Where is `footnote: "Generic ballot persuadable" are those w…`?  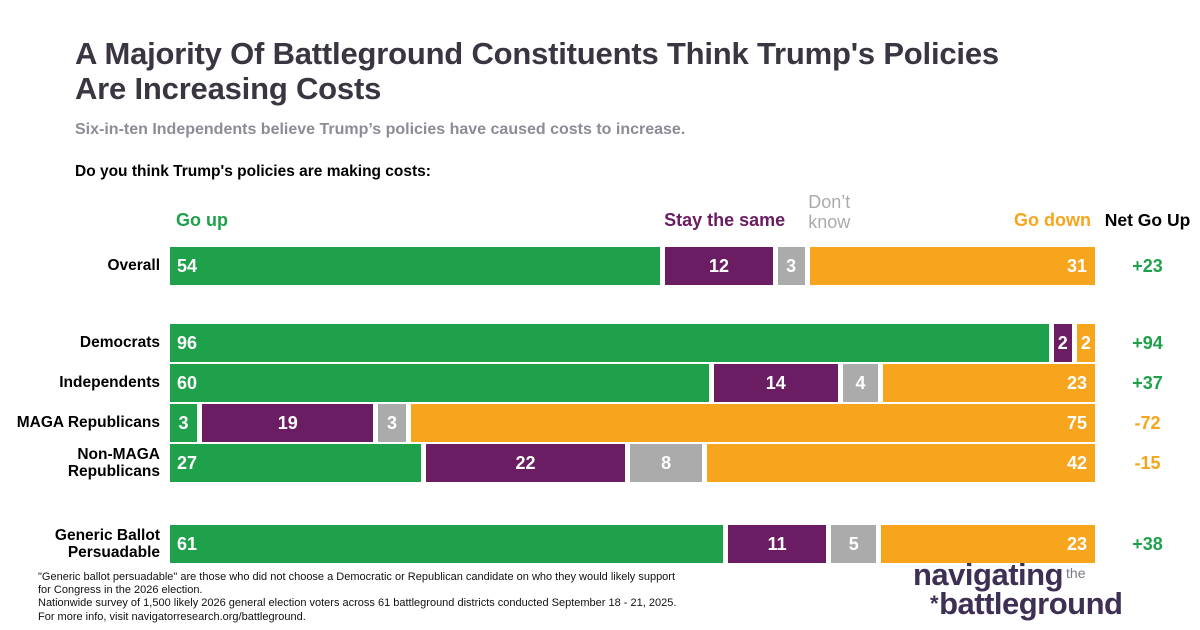
footnote: "Generic ballot persuadable" are those w… is located at coordinates (357, 597).